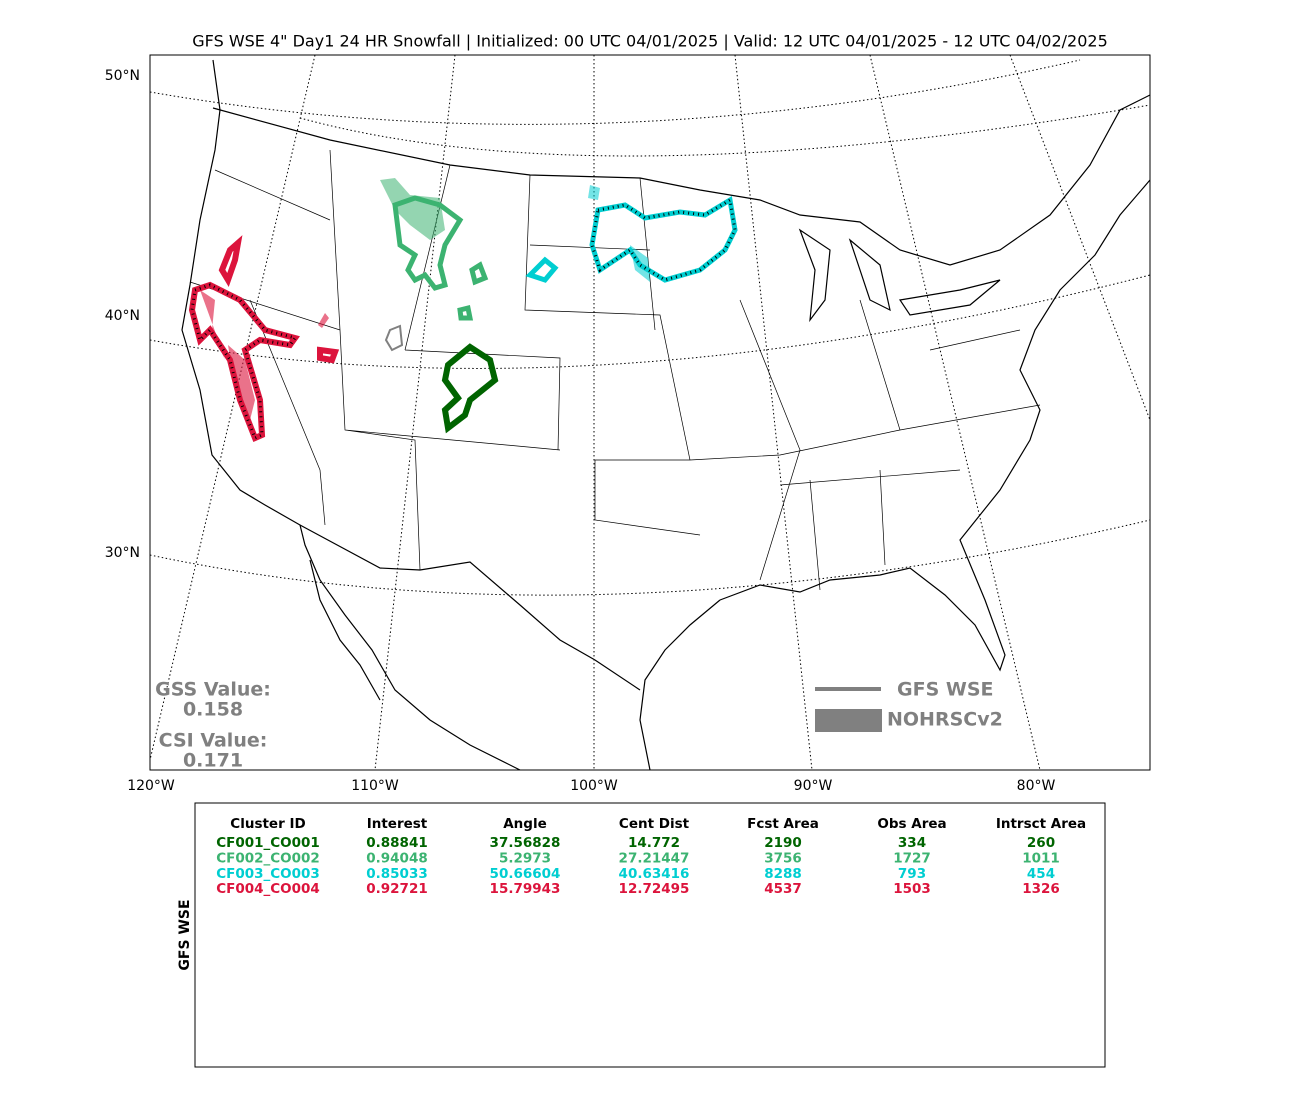 This screenshot has width=1300, height=1100. Describe the element at coordinates (185, 934) in the screenshot. I see `table-side-label: GFS WSE` at that location.